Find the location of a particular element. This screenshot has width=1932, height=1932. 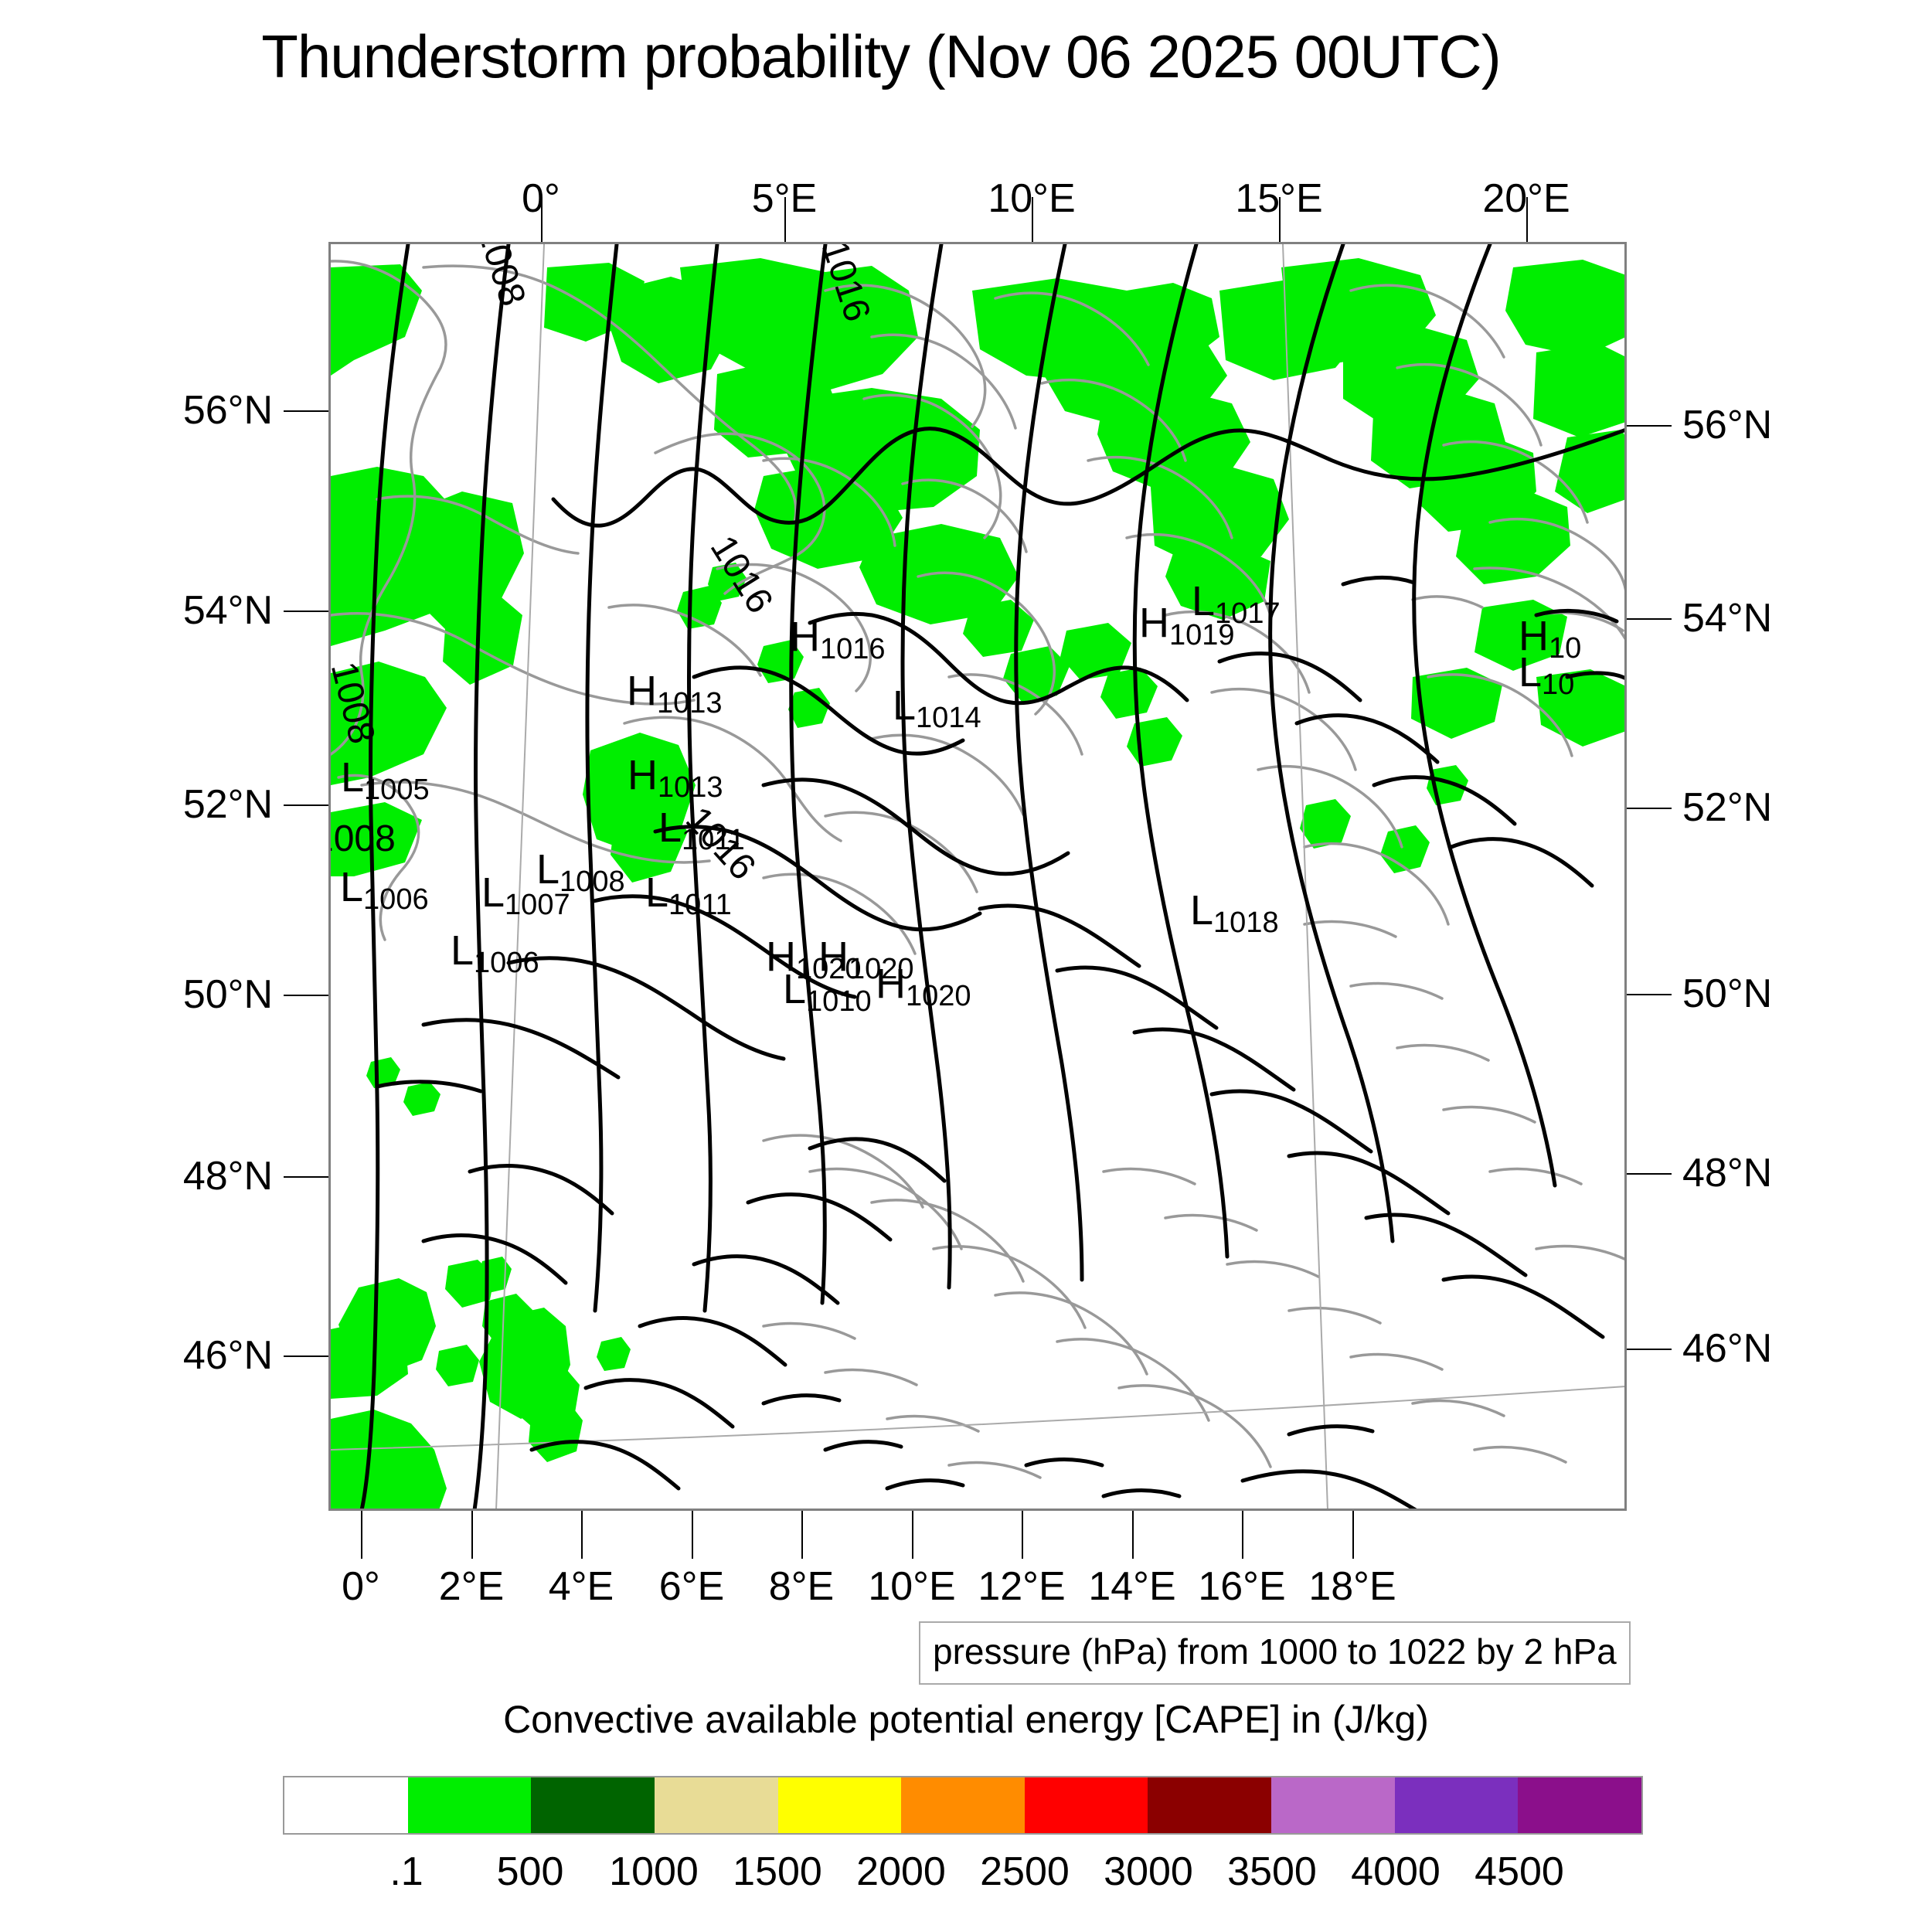

low-pressure-label: L1018 is located at coordinates (1234, 912).